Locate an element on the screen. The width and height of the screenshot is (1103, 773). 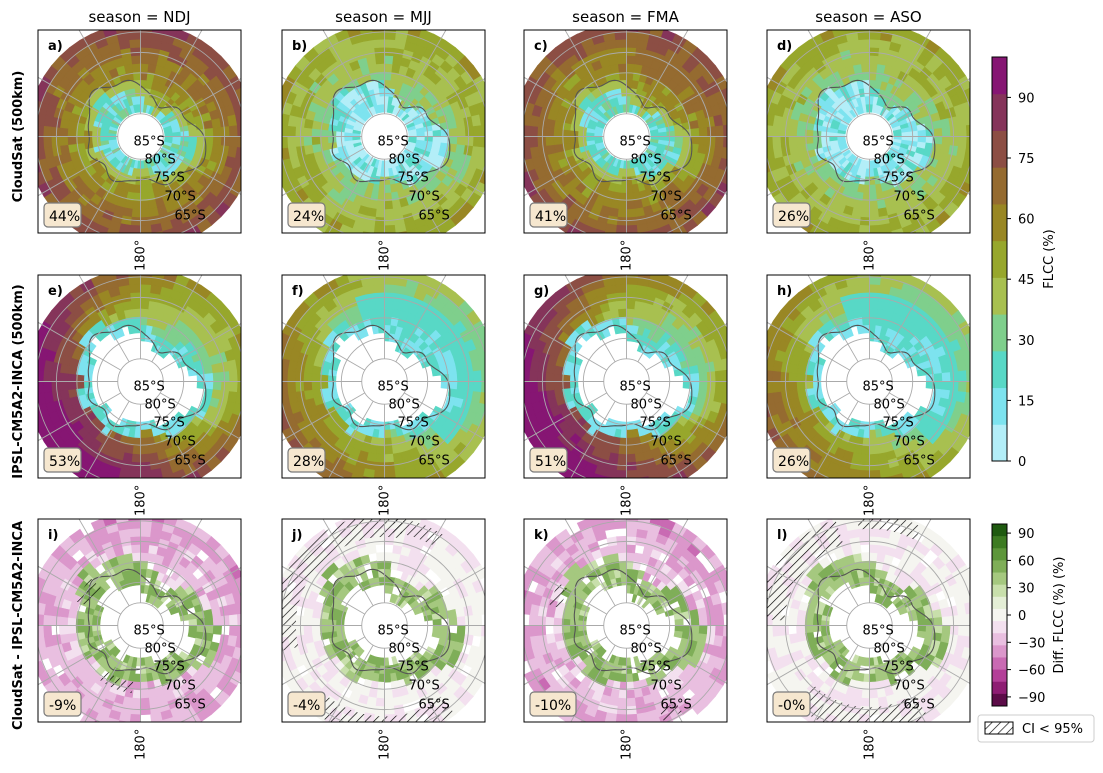
latitude-label: 80°S is located at coordinates (404, 405).